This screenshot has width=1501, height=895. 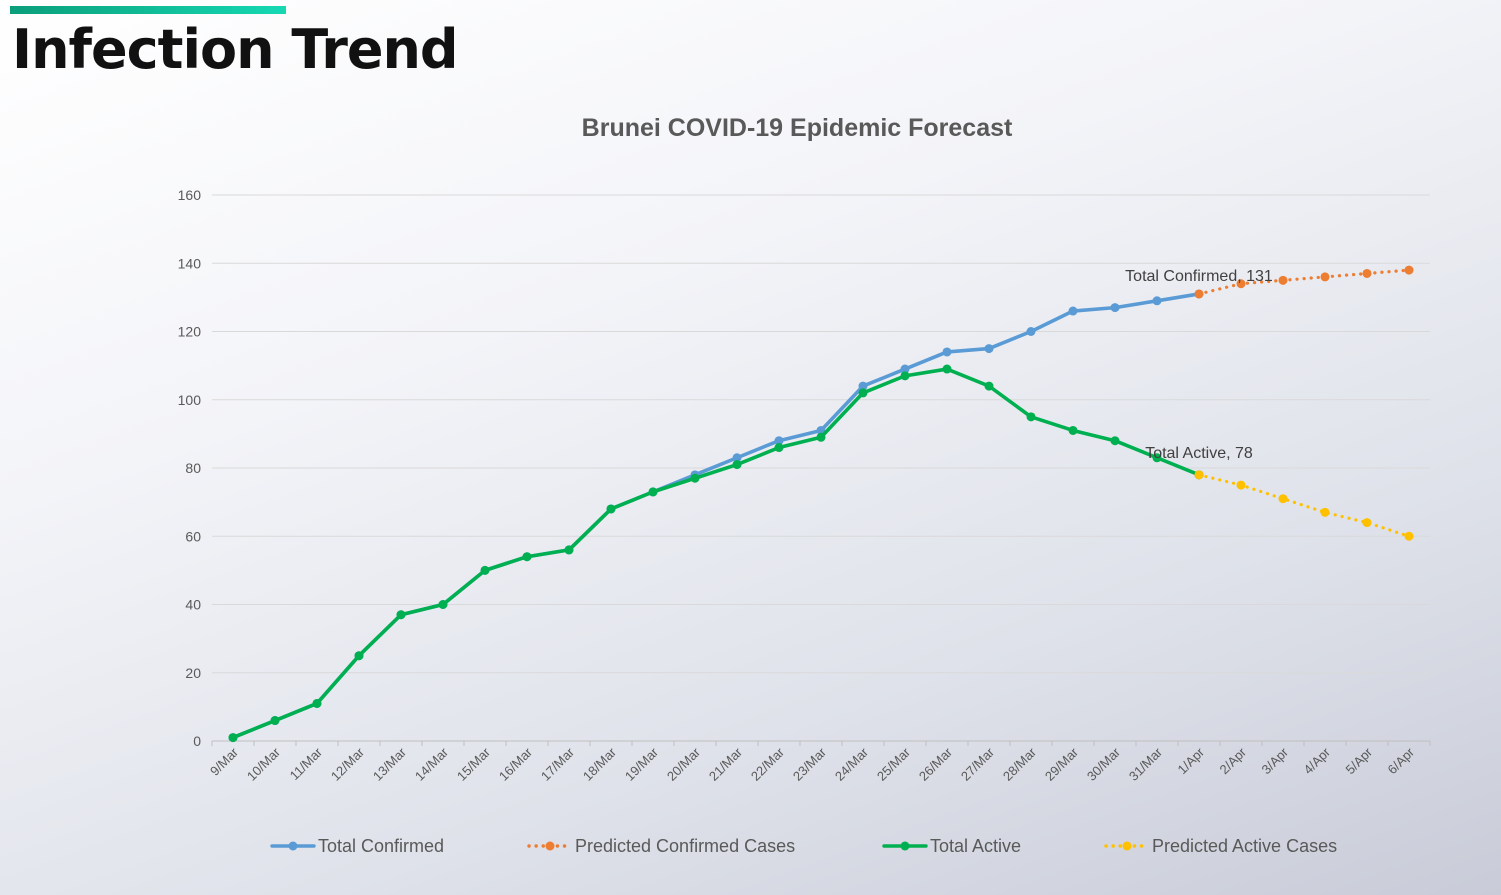 What do you see at coordinates (193, 605) in the screenshot?
I see `y-tick-label: 40` at bounding box center [193, 605].